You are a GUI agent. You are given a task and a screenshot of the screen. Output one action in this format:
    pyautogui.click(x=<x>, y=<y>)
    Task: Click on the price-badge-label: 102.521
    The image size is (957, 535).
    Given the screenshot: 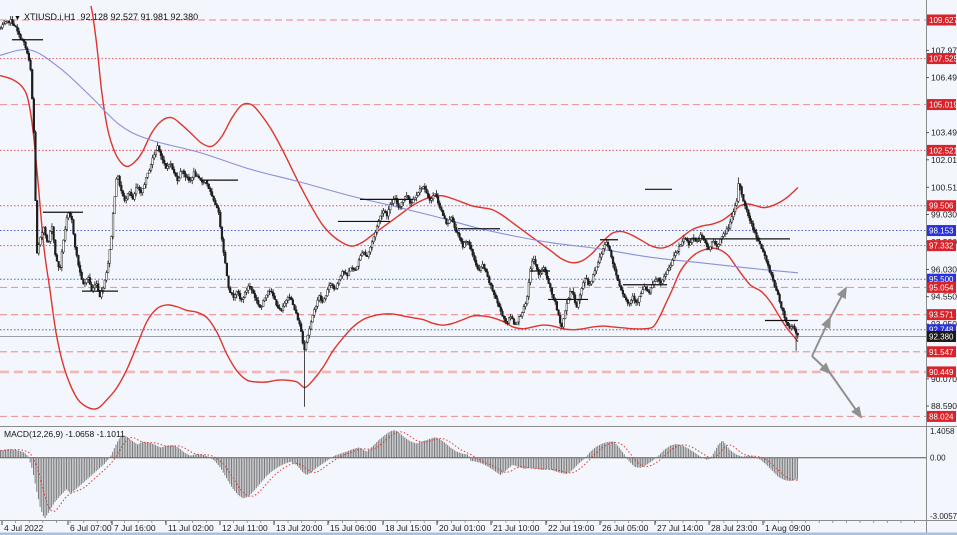 What is the action you would take?
    pyautogui.click(x=943, y=150)
    